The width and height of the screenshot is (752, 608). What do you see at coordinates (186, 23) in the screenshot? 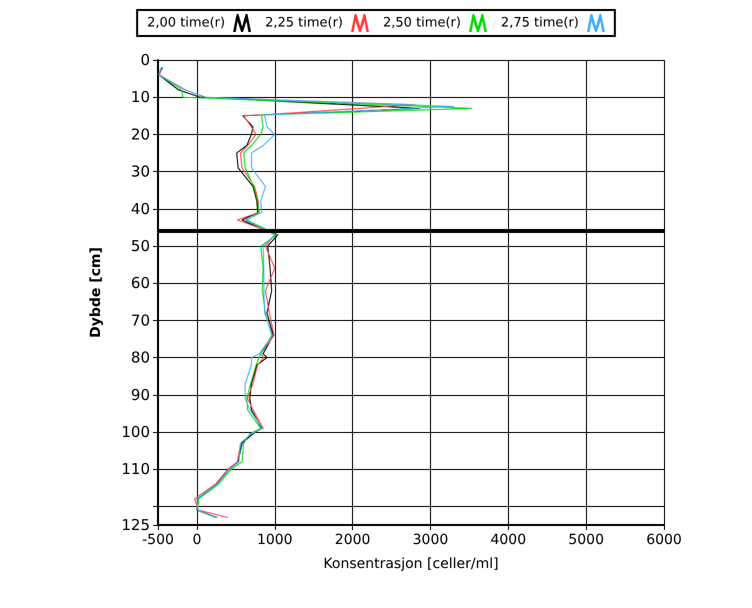
I see `legend-label: 2,00 time(r)` at bounding box center [186, 23].